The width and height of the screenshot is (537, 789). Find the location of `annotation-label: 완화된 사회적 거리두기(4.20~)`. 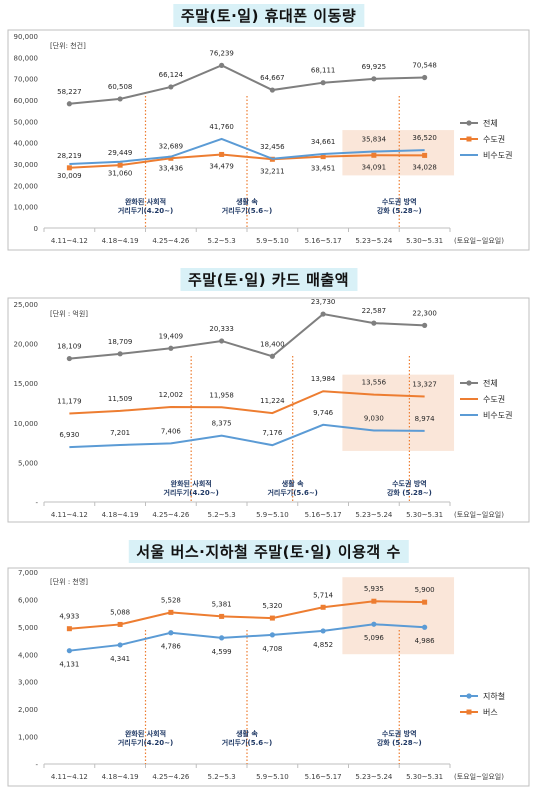

annotation-label: 완화된 사회적 거리두기(4.20~) is located at coordinates (191, 488).